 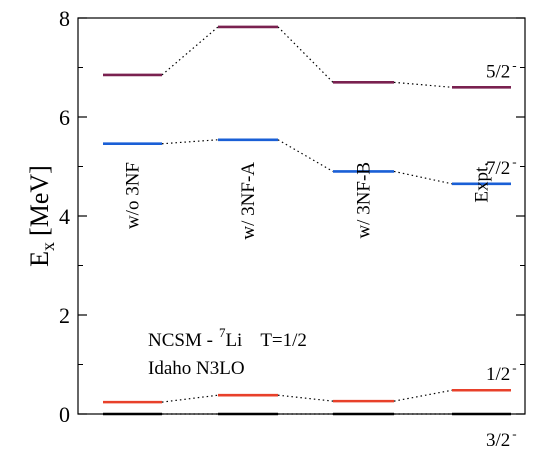 What do you see at coordinates (501, 372) in the screenshot?
I see `level-label: 1/2-` at bounding box center [501, 372].